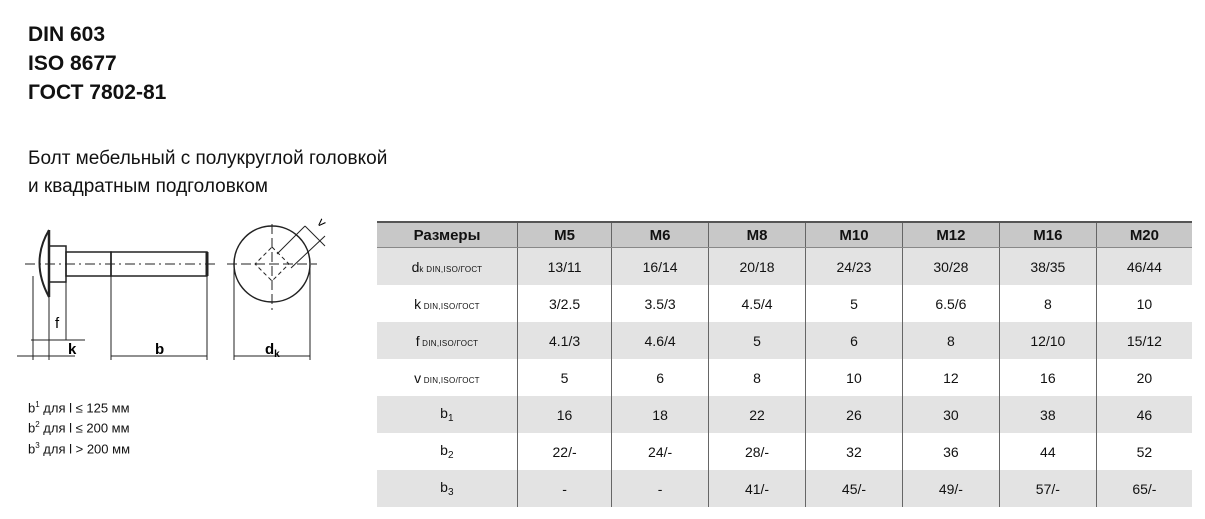  I want to click on row-label: b3, so click(447, 488).